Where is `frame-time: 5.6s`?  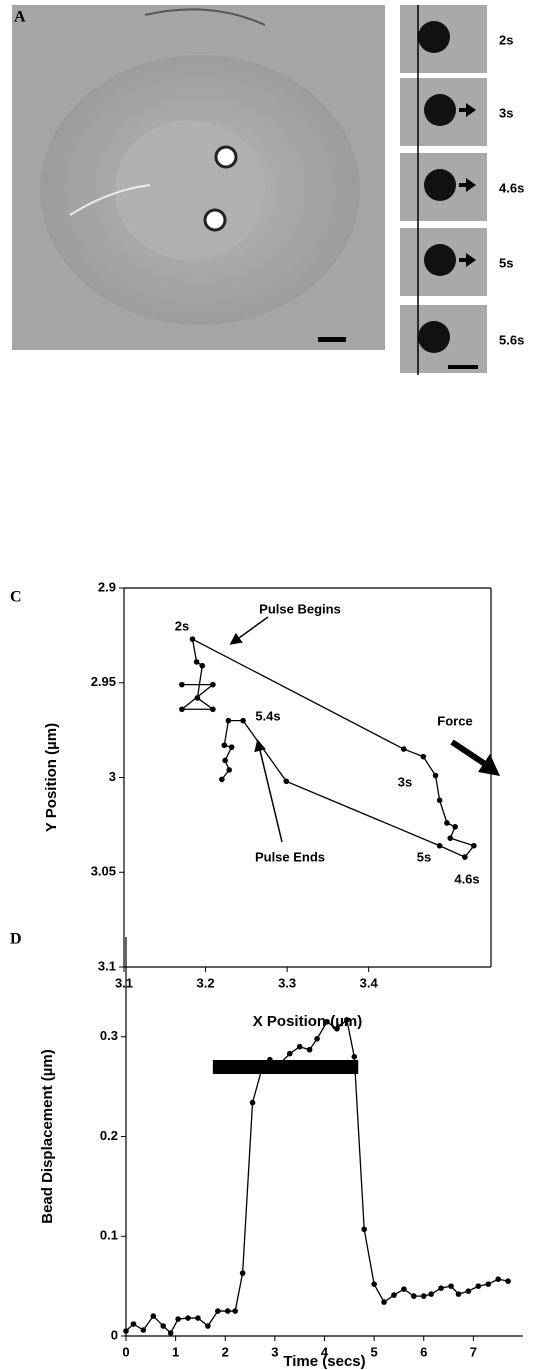
frame-time: 5.6s is located at coordinates (511, 339).